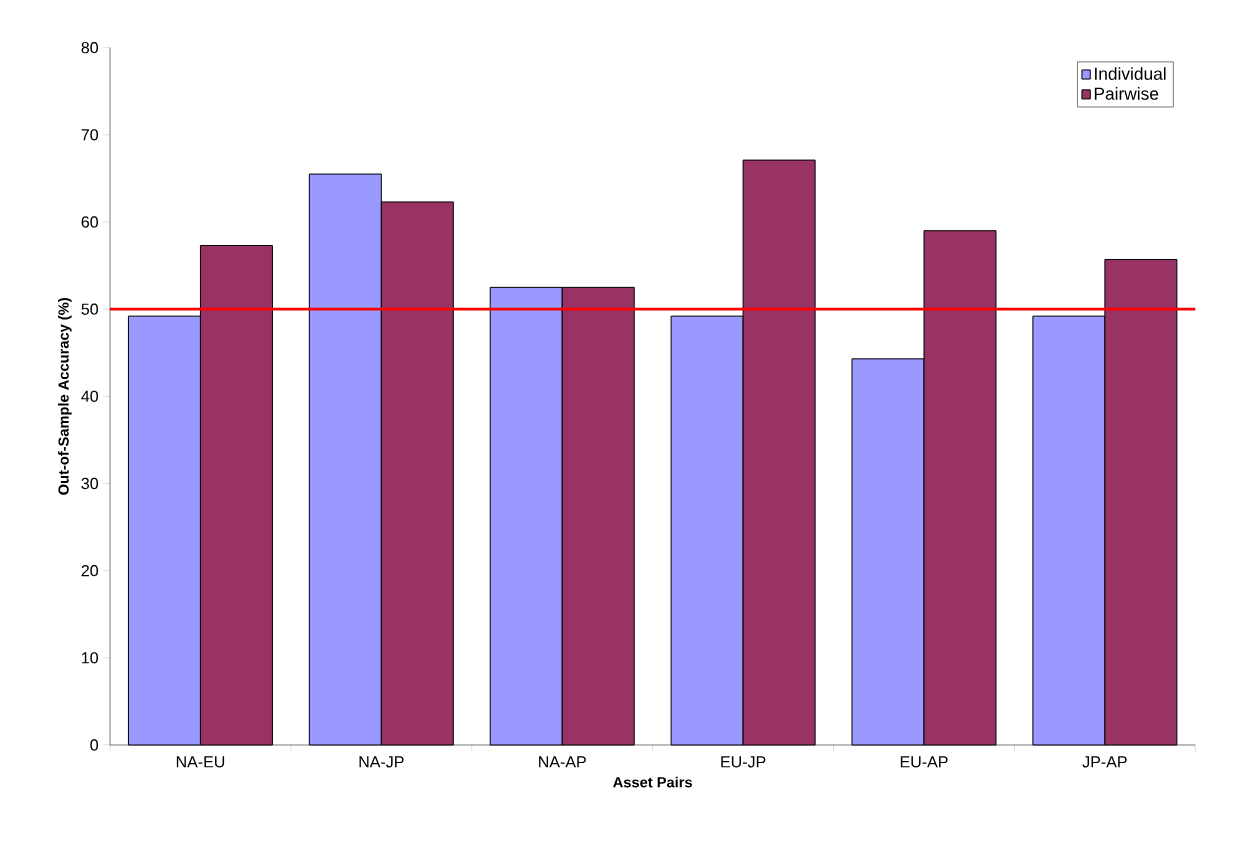 This screenshot has height=850, width=1240. Describe the element at coordinates (562, 762) in the screenshot. I see `x-tick-label: NA-AP` at that location.